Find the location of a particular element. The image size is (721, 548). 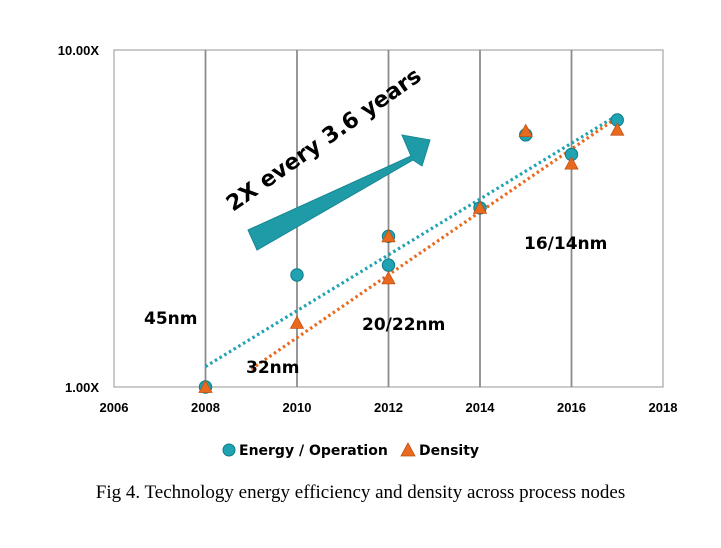

y-tick-label: 10.00X is located at coordinates (79, 50).